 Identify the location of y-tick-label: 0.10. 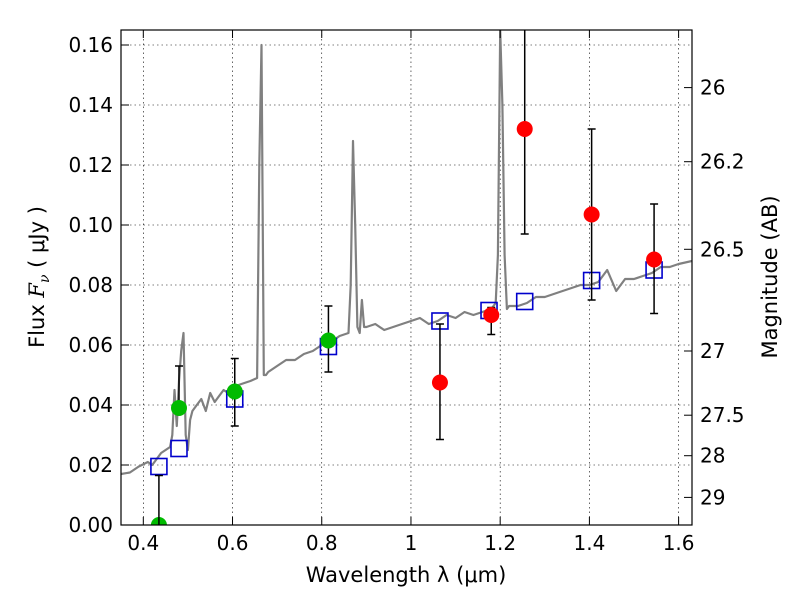
(90, 225).